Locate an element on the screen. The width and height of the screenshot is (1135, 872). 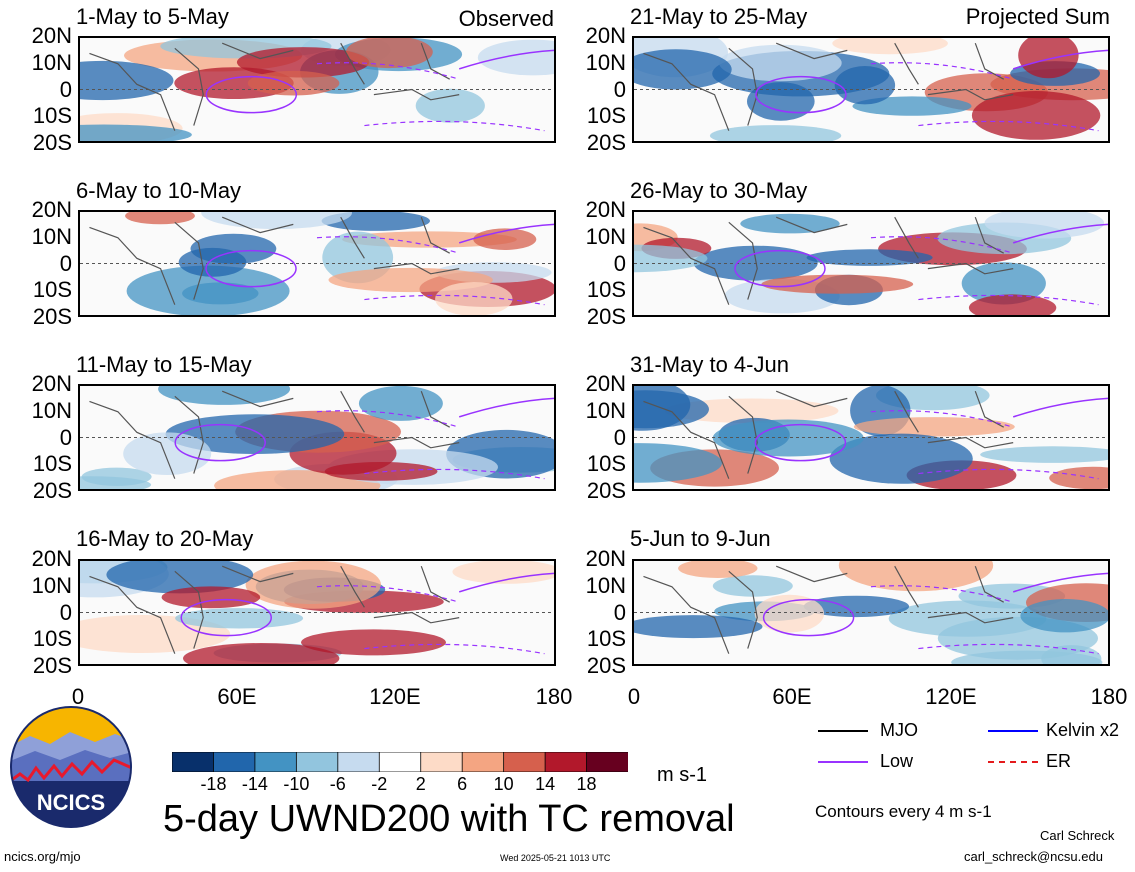
legend-line-kelvin is located at coordinates (1013, 731).